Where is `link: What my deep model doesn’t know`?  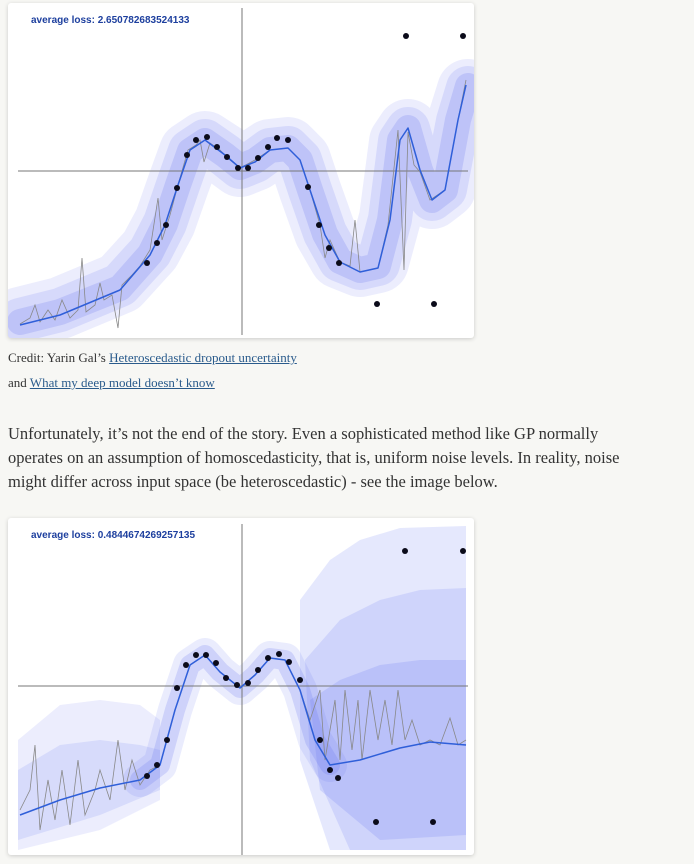
link: What my deep model doesn’t know is located at coordinates (122, 382).